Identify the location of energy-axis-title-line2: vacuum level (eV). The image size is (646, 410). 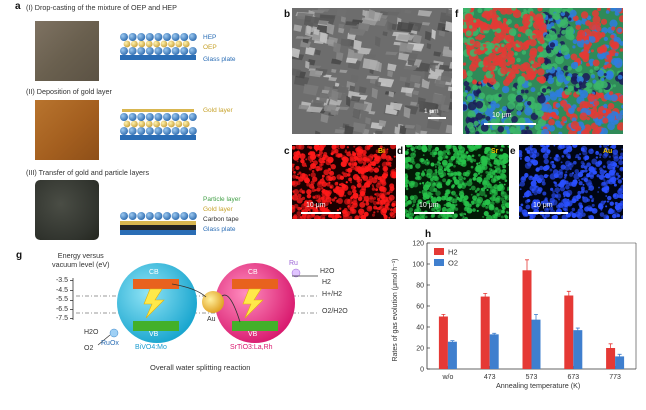
(81, 264).